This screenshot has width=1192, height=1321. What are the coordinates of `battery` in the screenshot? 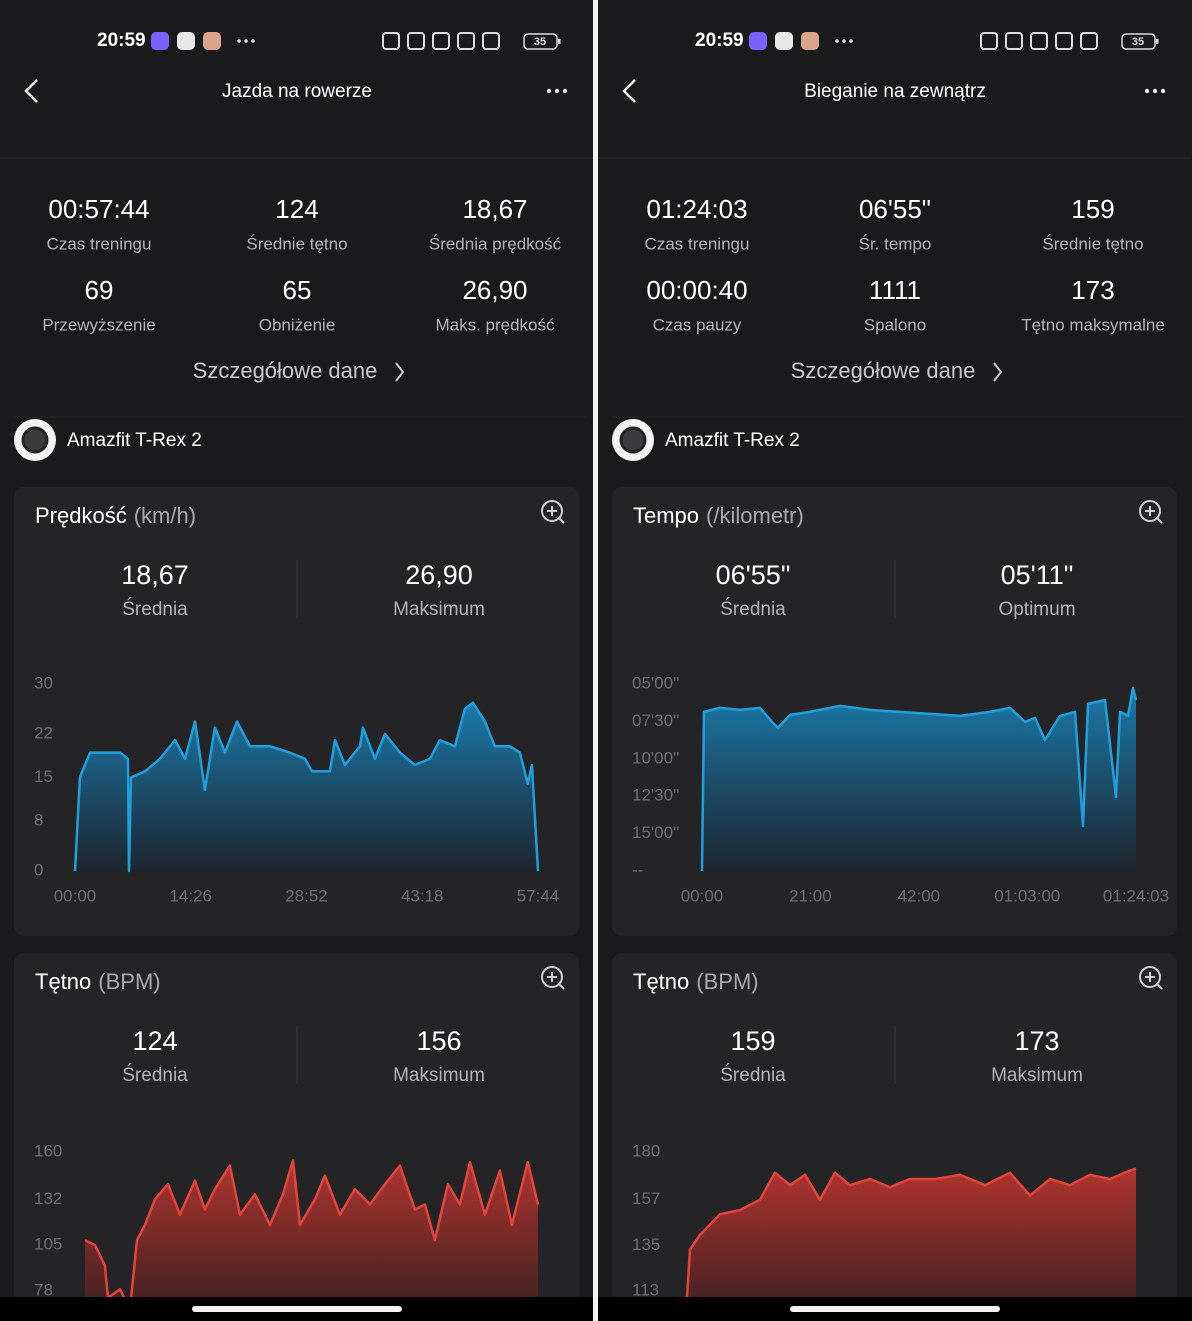 It's located at (1138, 41).